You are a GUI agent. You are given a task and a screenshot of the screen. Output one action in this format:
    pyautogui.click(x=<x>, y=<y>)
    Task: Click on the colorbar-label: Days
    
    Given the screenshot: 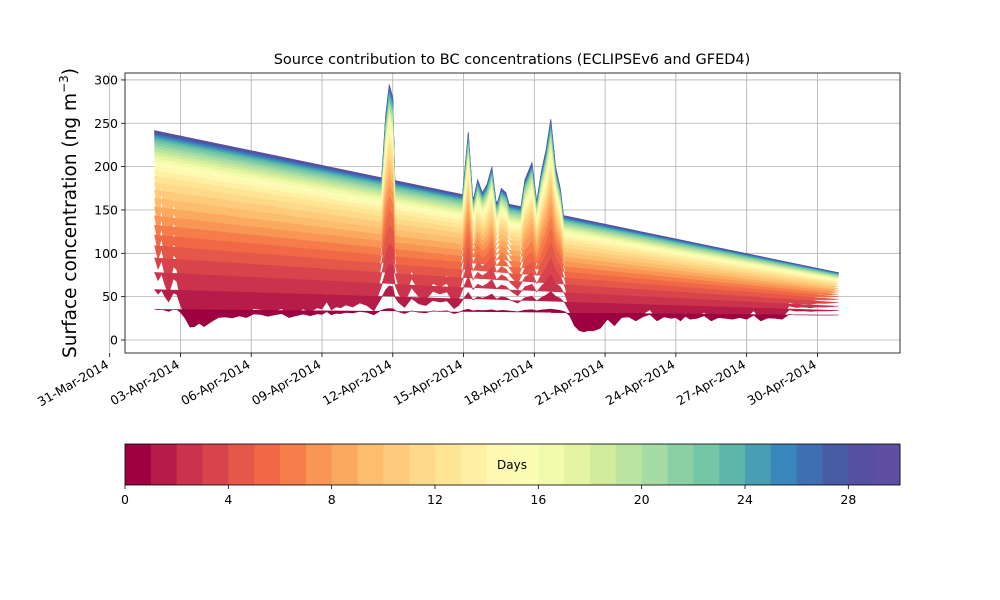 What is the action you would take?
    pyautogui.click(x=512, y=465)
    